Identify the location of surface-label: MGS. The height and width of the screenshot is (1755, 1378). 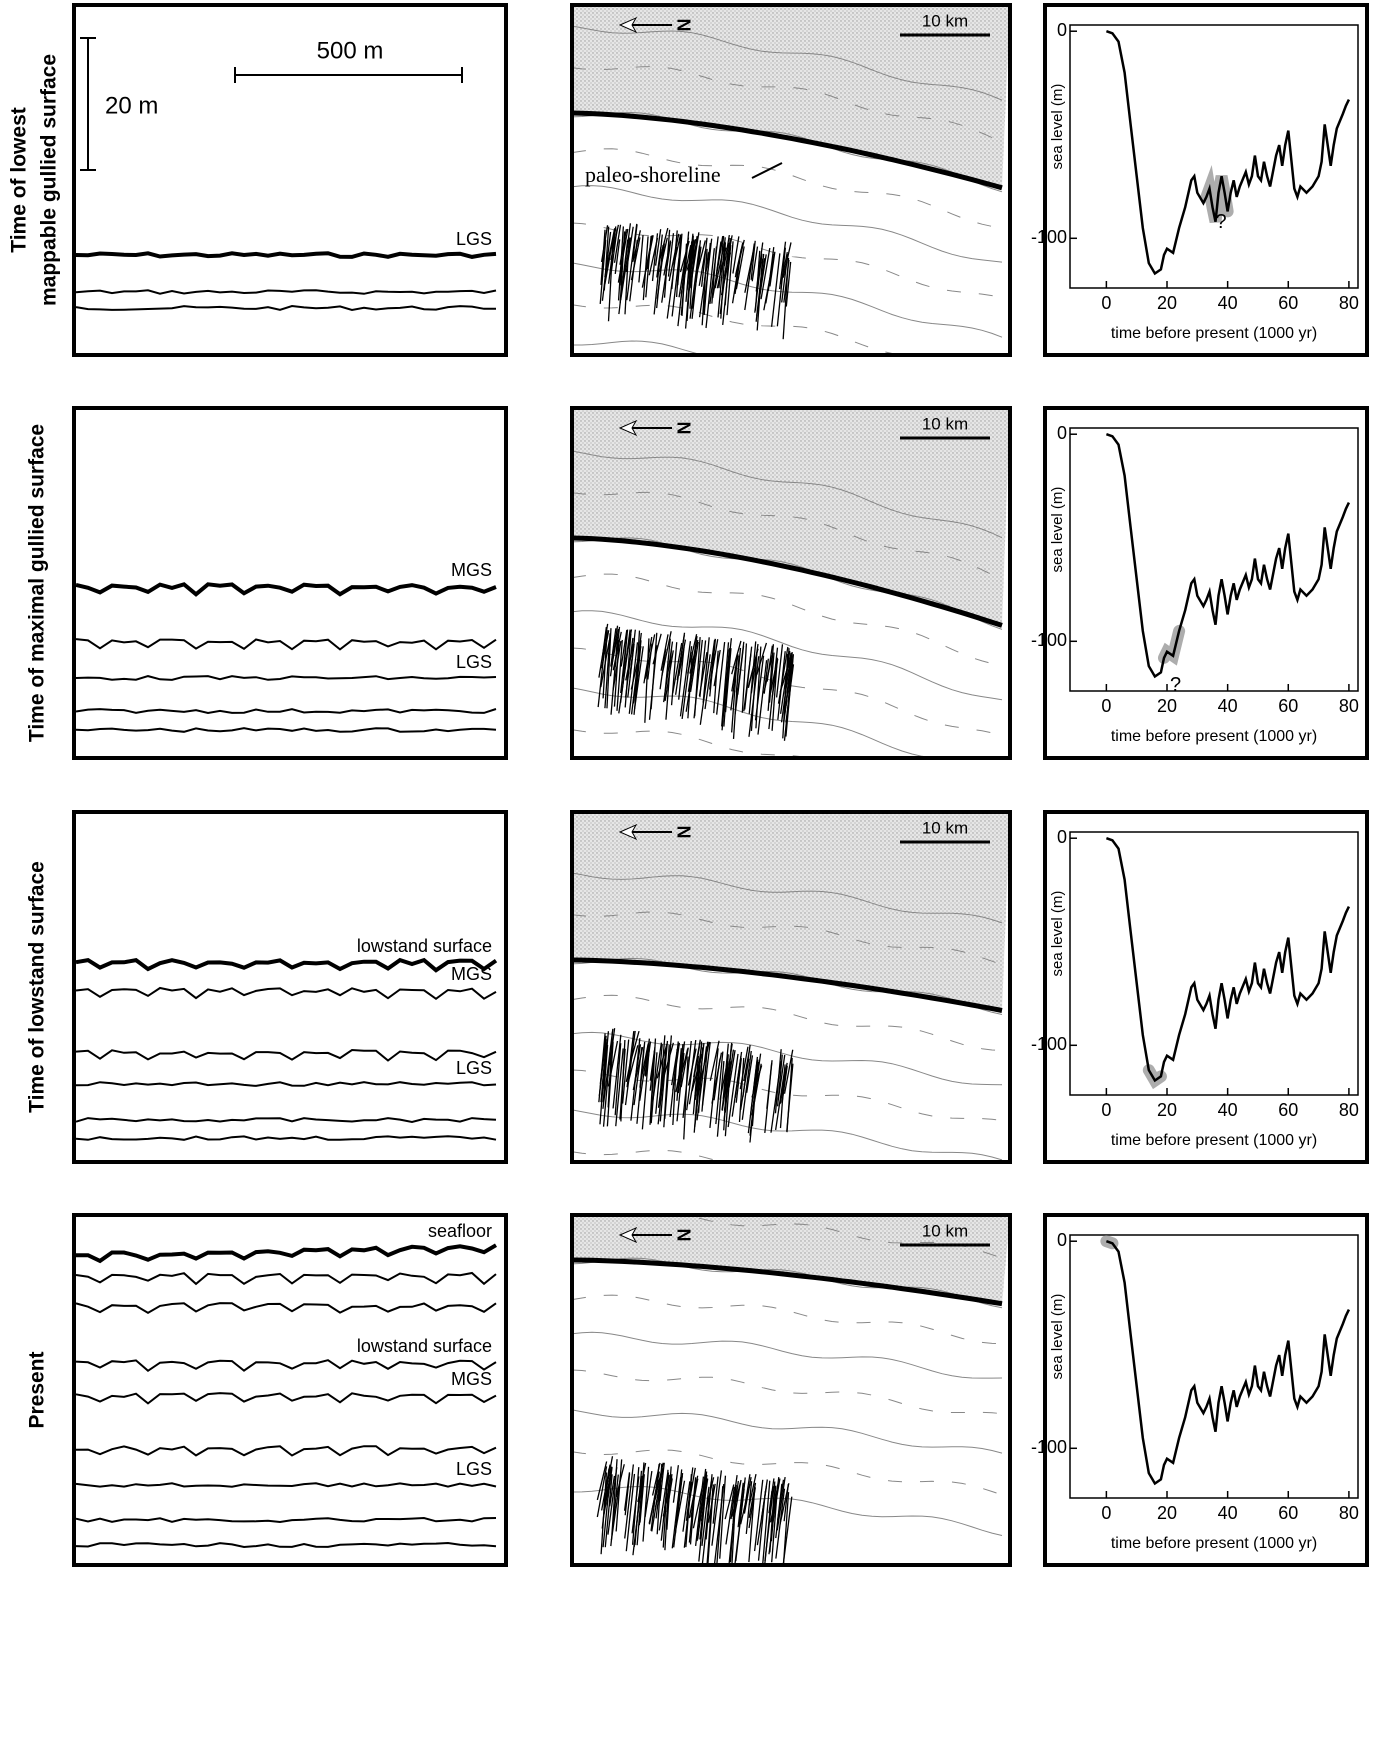
(471, 570).